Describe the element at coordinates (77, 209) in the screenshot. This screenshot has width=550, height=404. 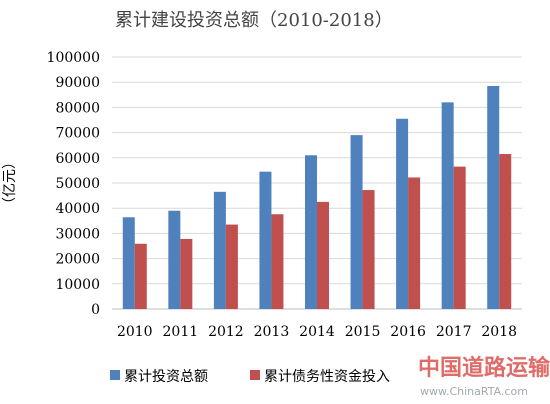
I see `y-tick-label: 40000` at that location.